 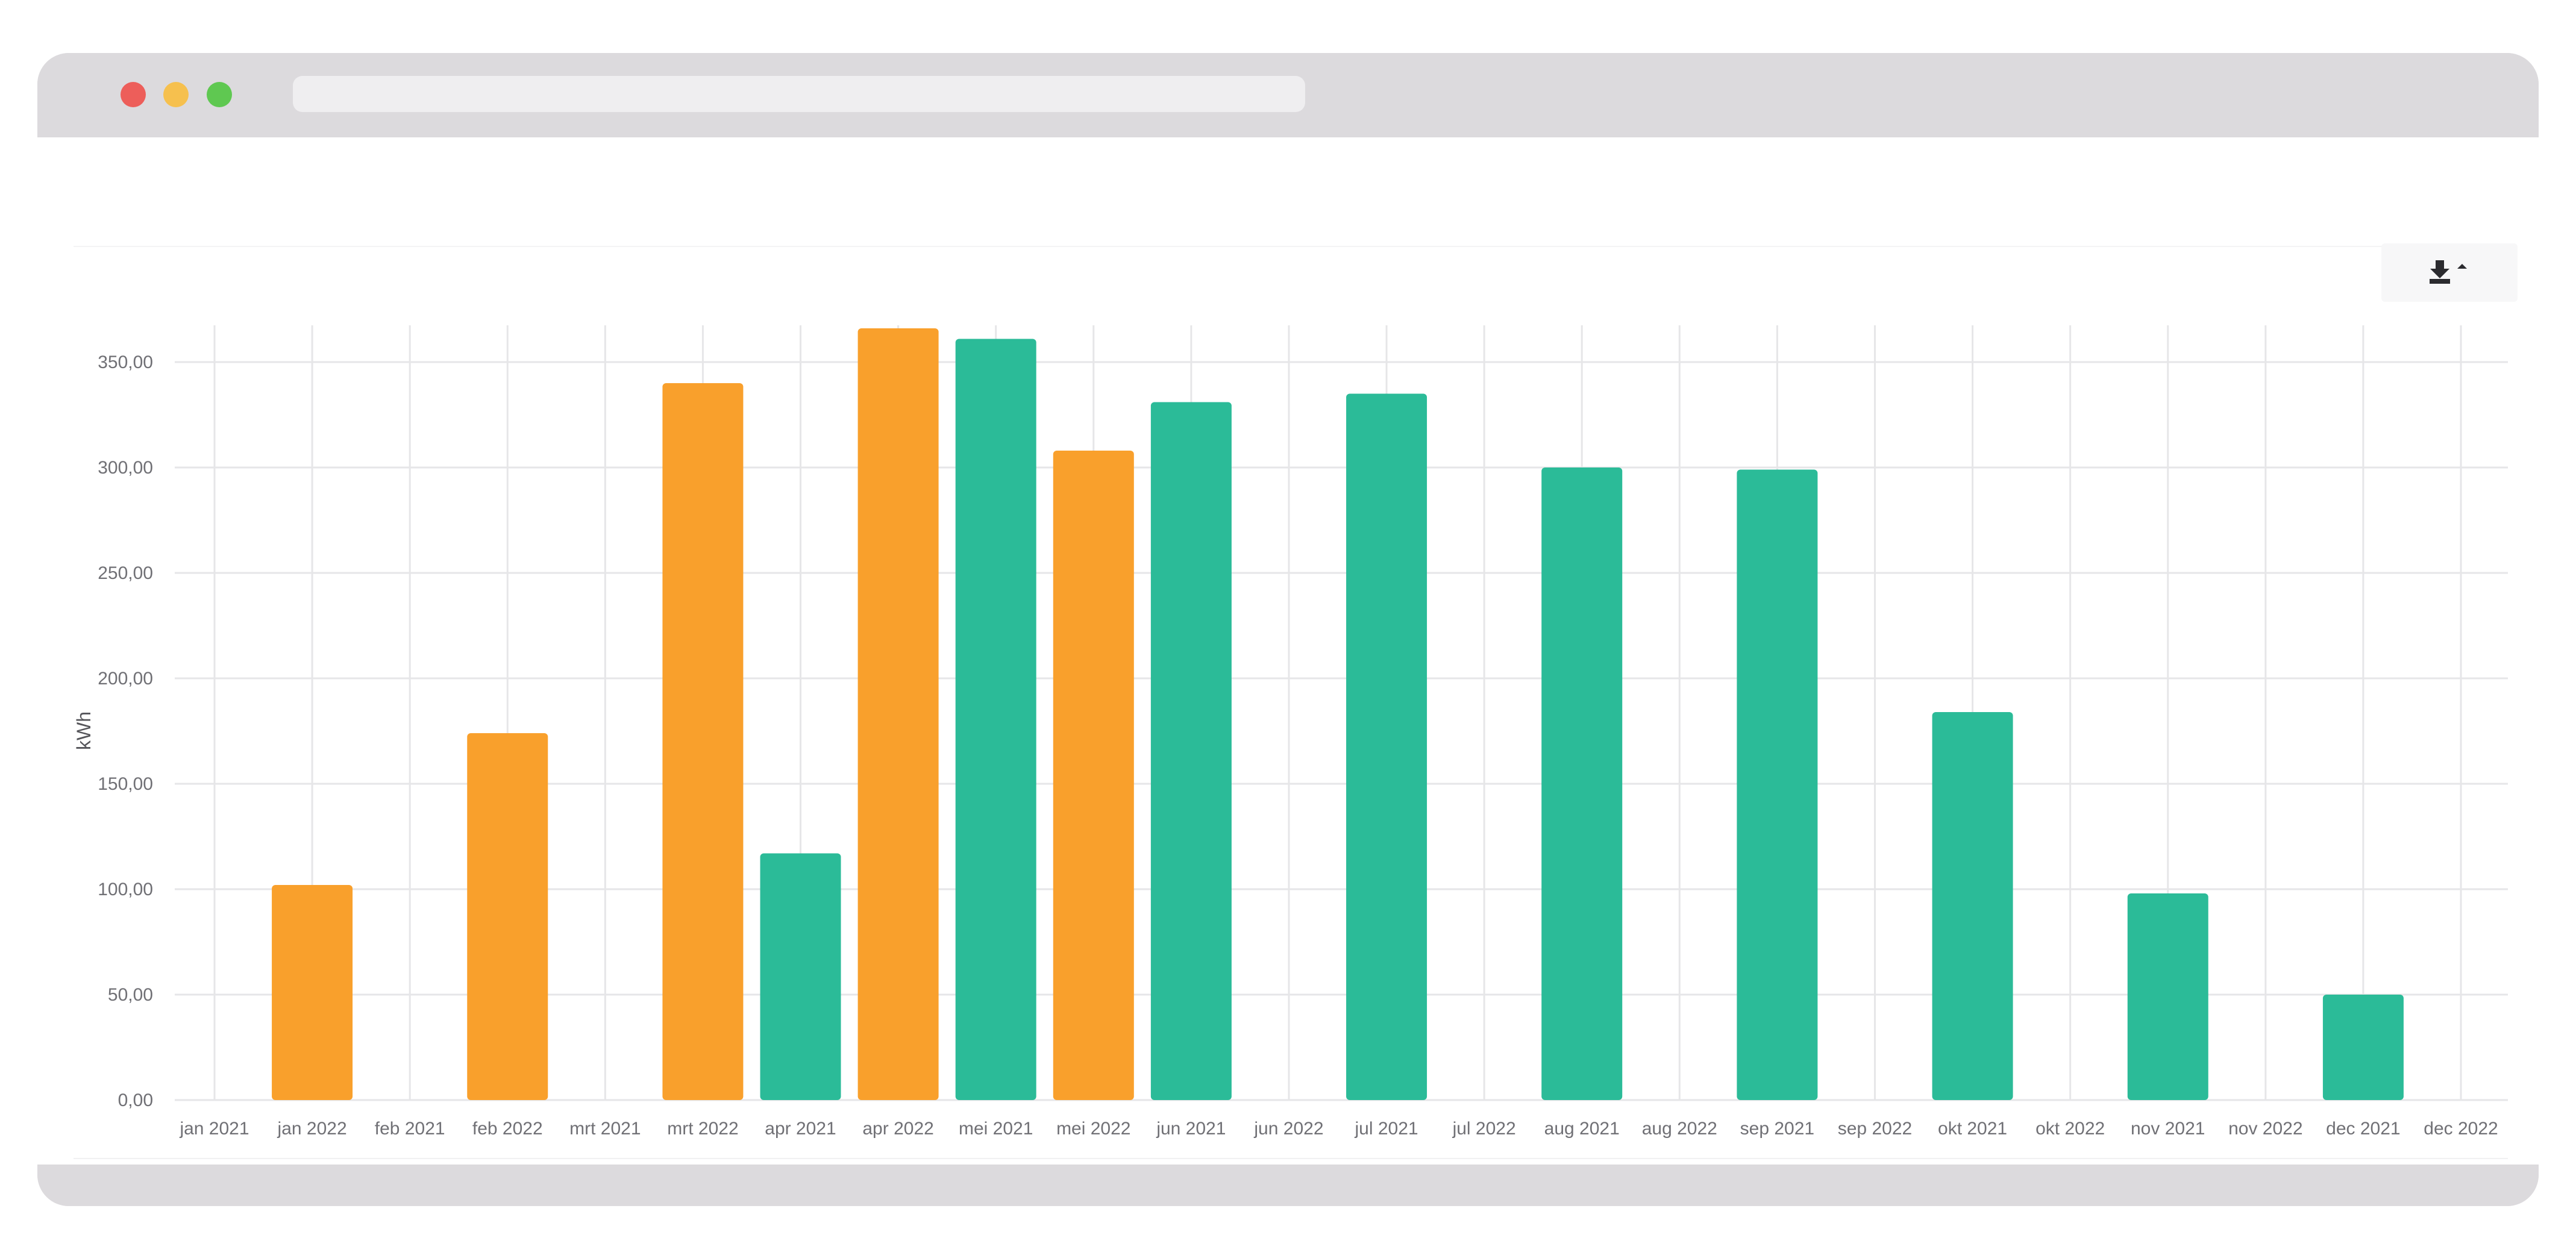 What do you see at coordinates (799, 94) in the screenshot?
I see `address-bar` at bounding box center [799, 94].